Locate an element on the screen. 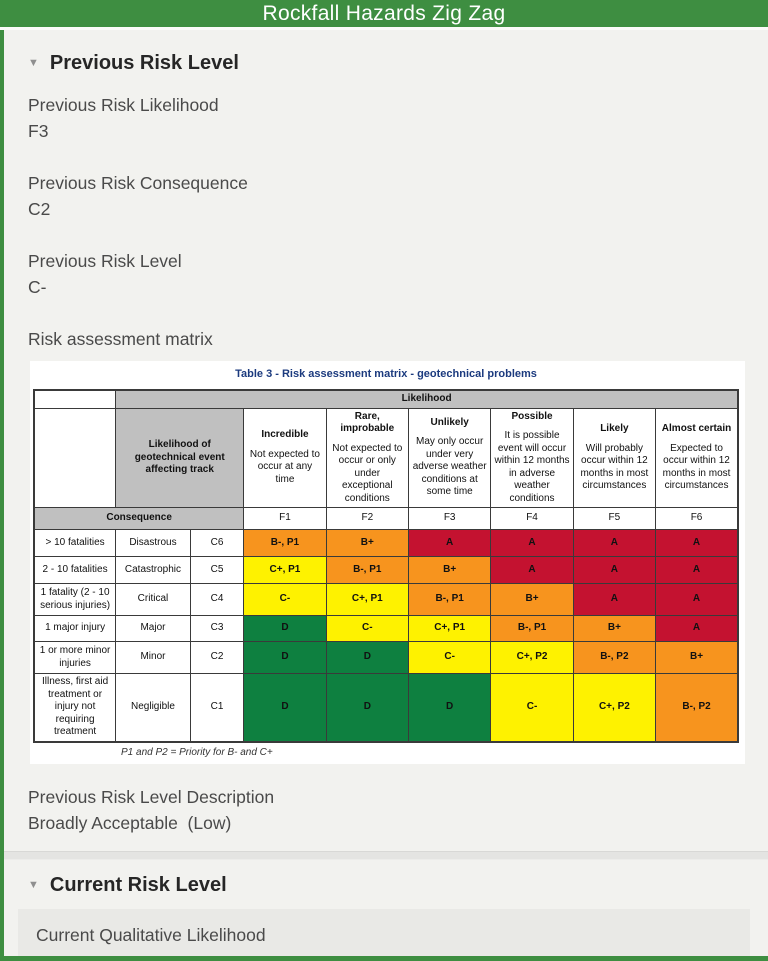  col-name: Likely is located at coordinates (614, 428).